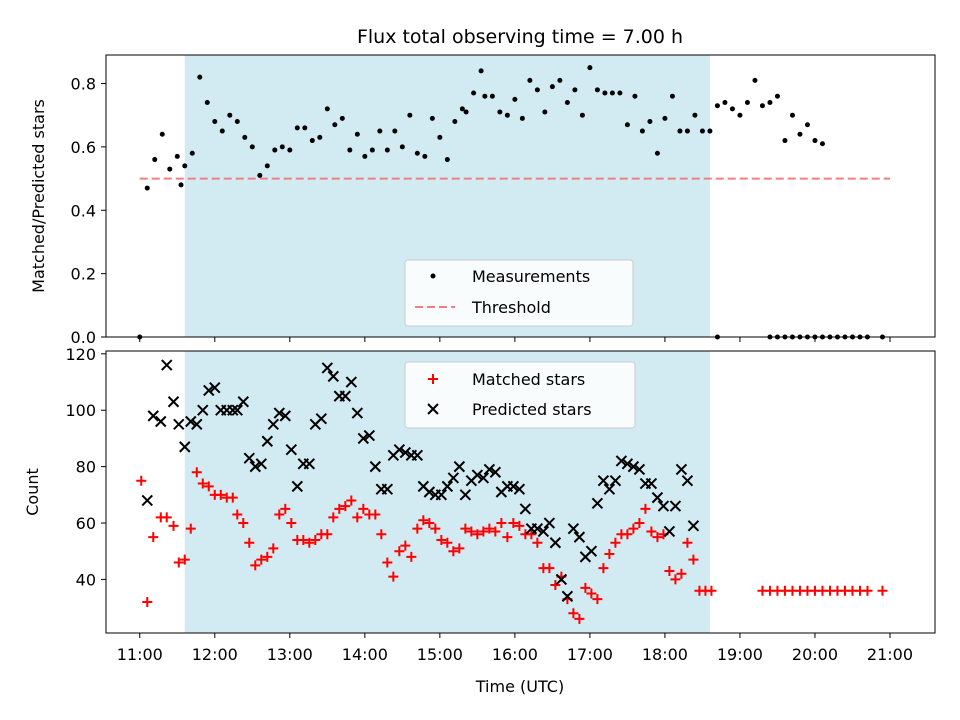  Describe the element at coordinates (38, 196) in the screenshot. I see `top-y-axis-label: Matched/Predicted stars` at that location.